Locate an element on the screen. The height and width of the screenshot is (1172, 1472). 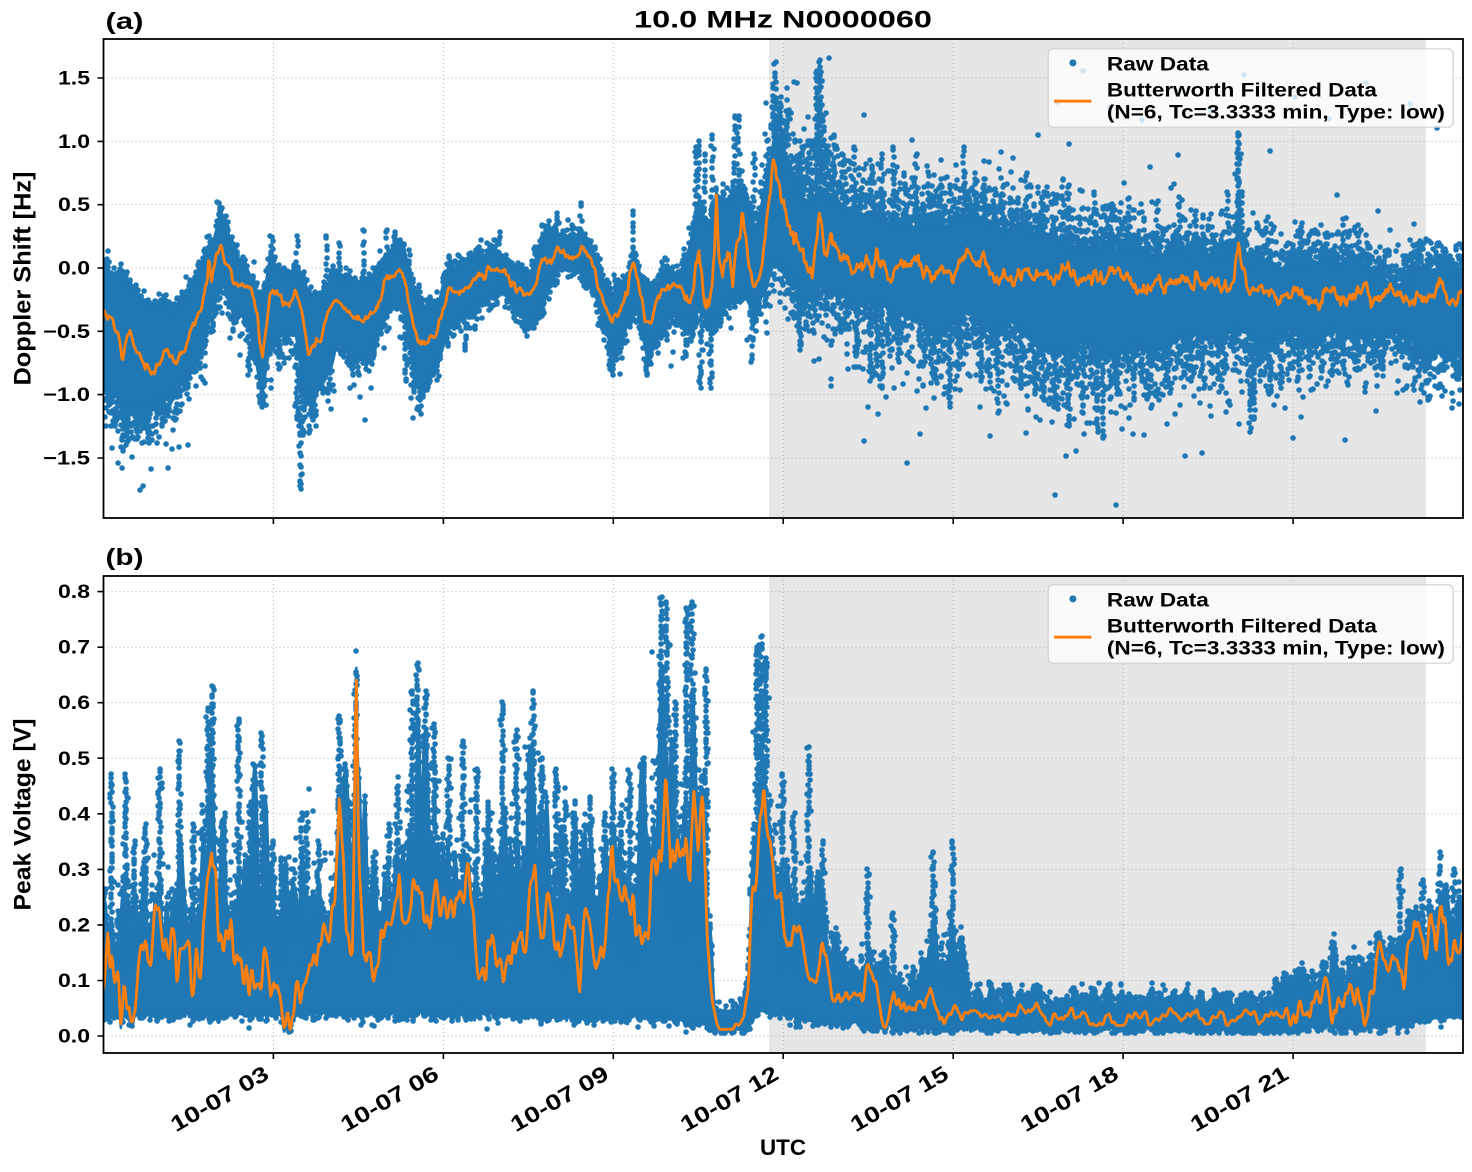
svg-text: Peak Voltage [V] is located at coordinates (23, 815).